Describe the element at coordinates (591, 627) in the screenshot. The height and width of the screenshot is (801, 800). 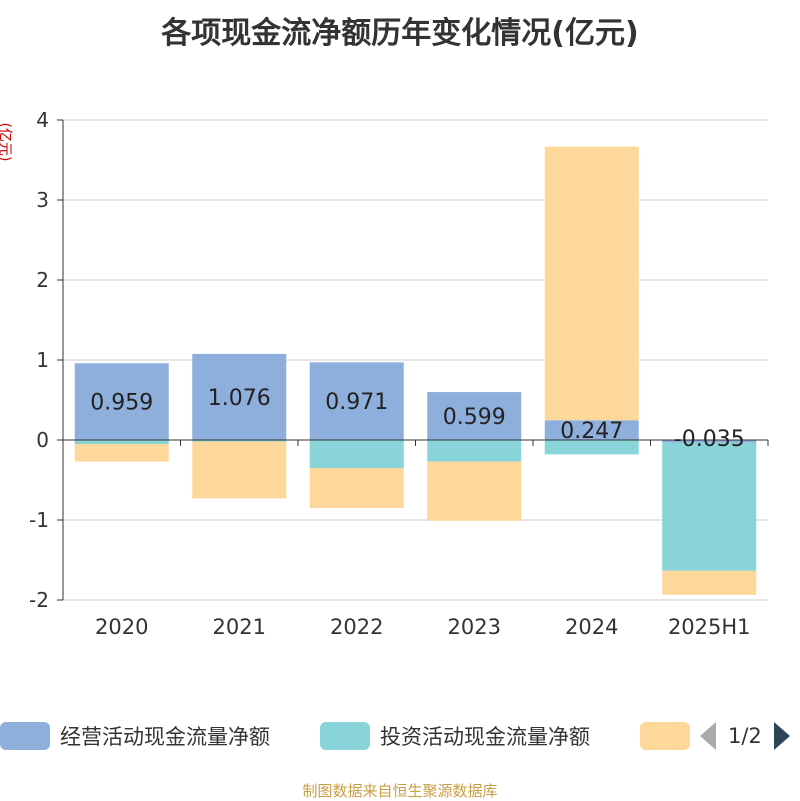
I see `x-tick-label-2024: 2024` at that location.